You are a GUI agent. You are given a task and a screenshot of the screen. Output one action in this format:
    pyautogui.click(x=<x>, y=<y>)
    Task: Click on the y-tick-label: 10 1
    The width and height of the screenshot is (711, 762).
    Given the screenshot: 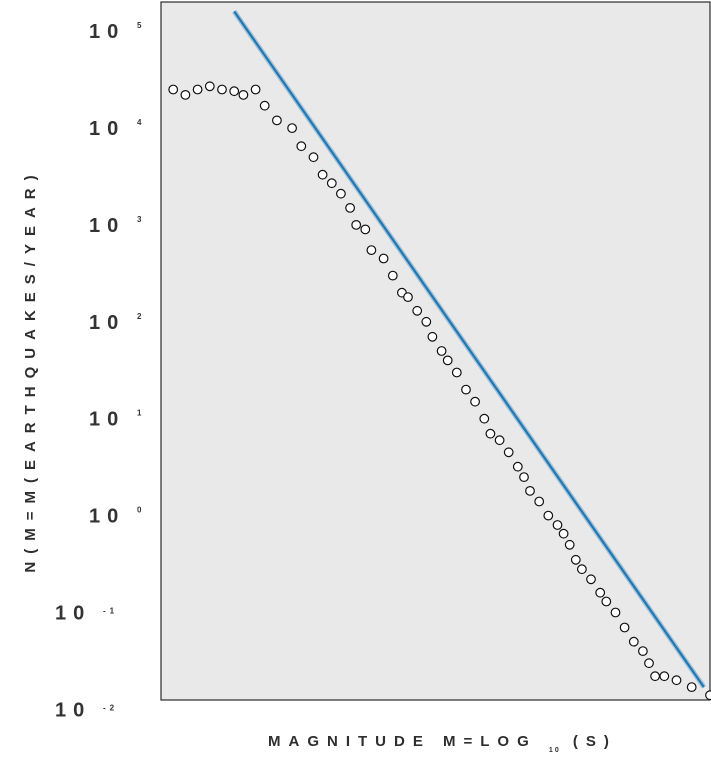 What is the action you would take?
    pyautogui.click(x=116, y=420)
    